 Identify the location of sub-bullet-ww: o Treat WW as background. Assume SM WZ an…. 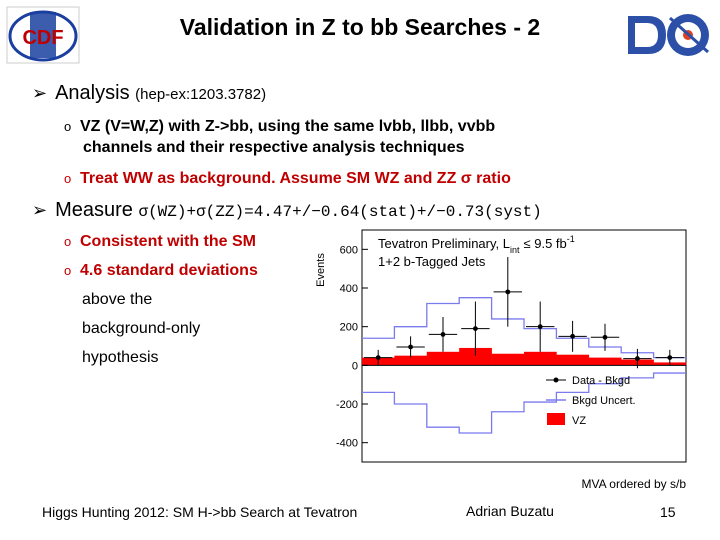
(287, 178).